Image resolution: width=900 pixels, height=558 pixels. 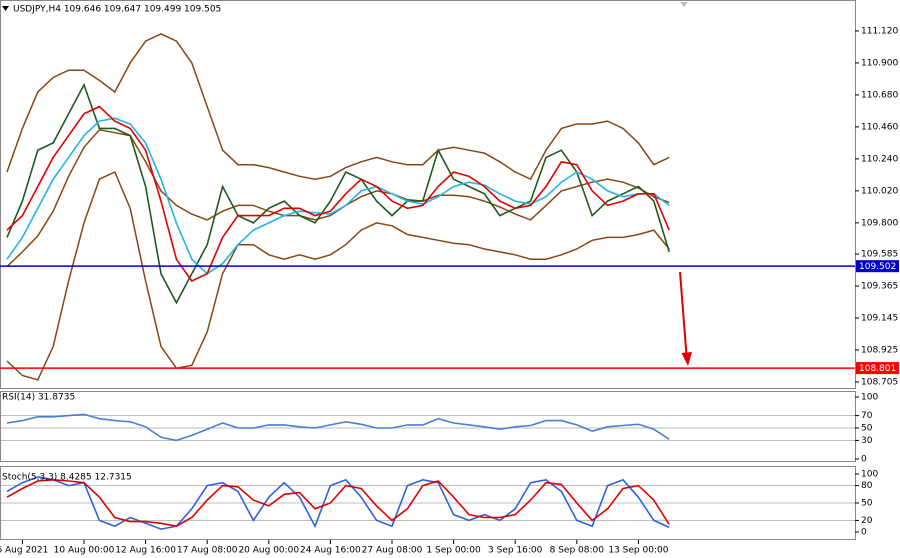 What do you see at coordinates (67, 478) in the screenshot?
I see `panel-title: Stoch(5,3,3) 8.4285 12.7315` at bounding box center [67, 478].